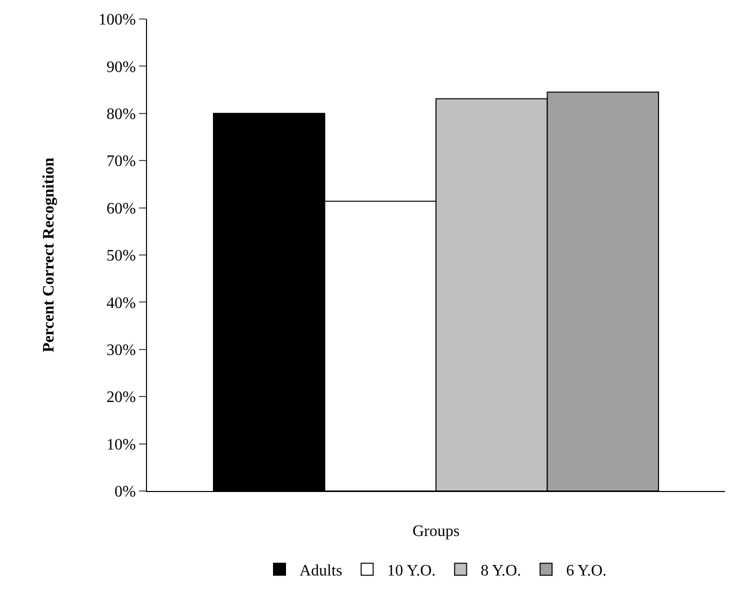 This screenshot has width=755, height=598. Describe the element at coordinates (121, 397) in the screenshot. I see `y-tick-label: 20%` at that location.